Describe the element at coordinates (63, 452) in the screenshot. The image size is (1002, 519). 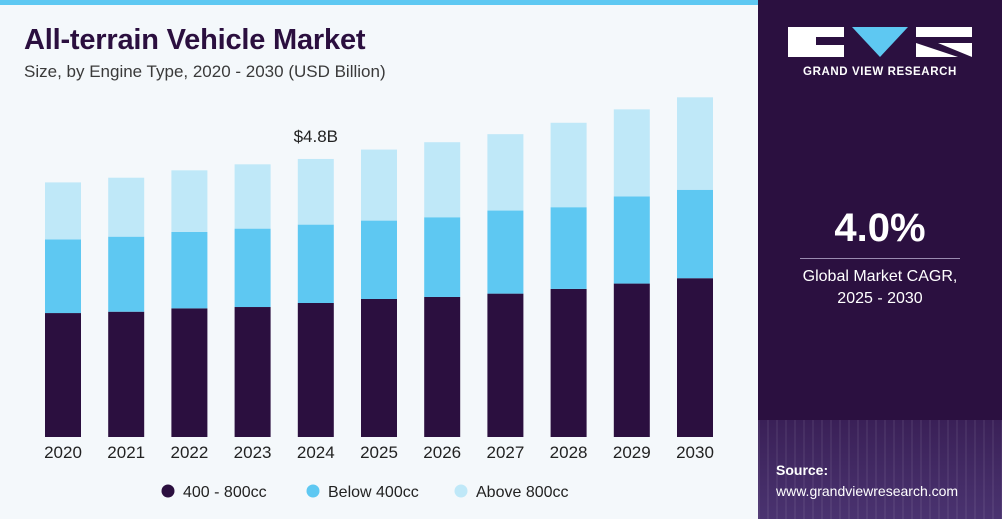
I see `x-tick-label: 2020` at that location.